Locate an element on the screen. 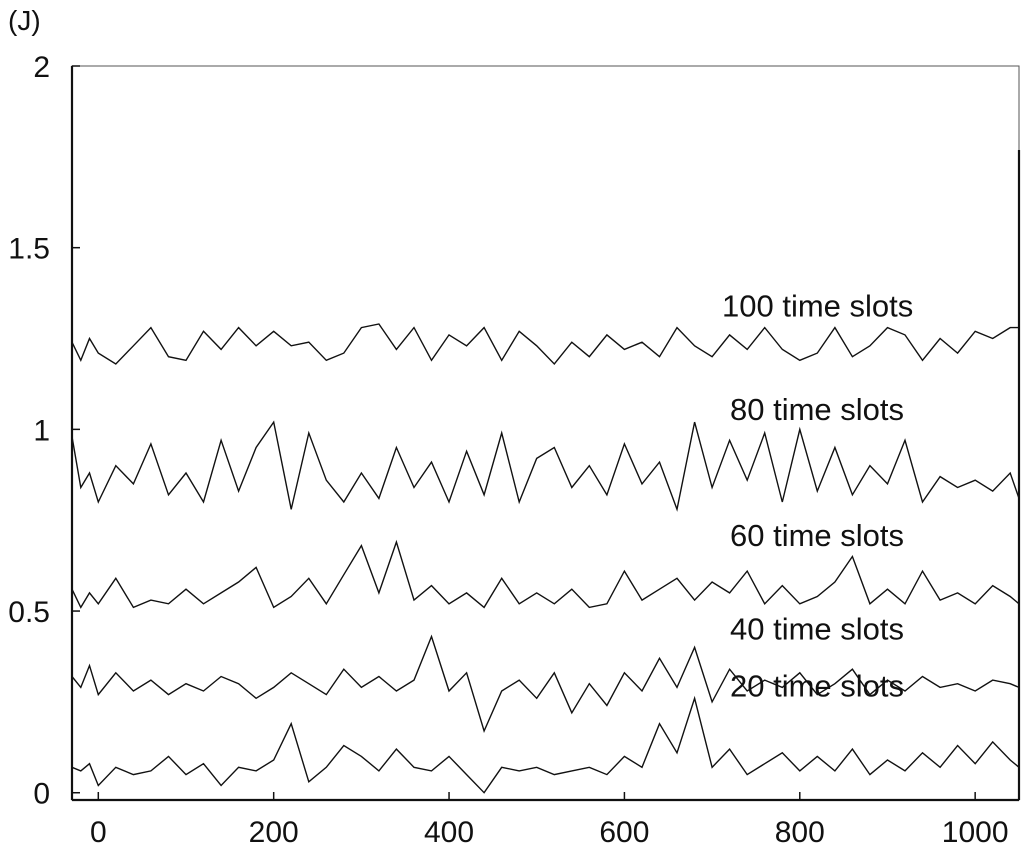  series-label: 80 time slots is located at coordinates (817, 409).